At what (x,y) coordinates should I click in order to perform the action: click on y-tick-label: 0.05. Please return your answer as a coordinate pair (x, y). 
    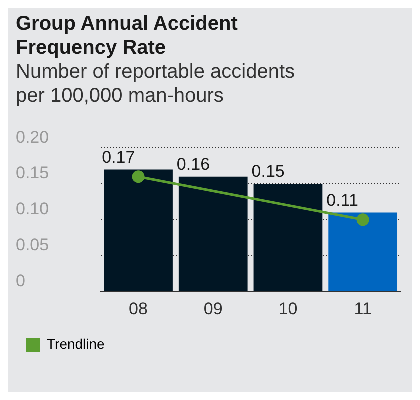
    Looking at the image, I should click on (33, 244).